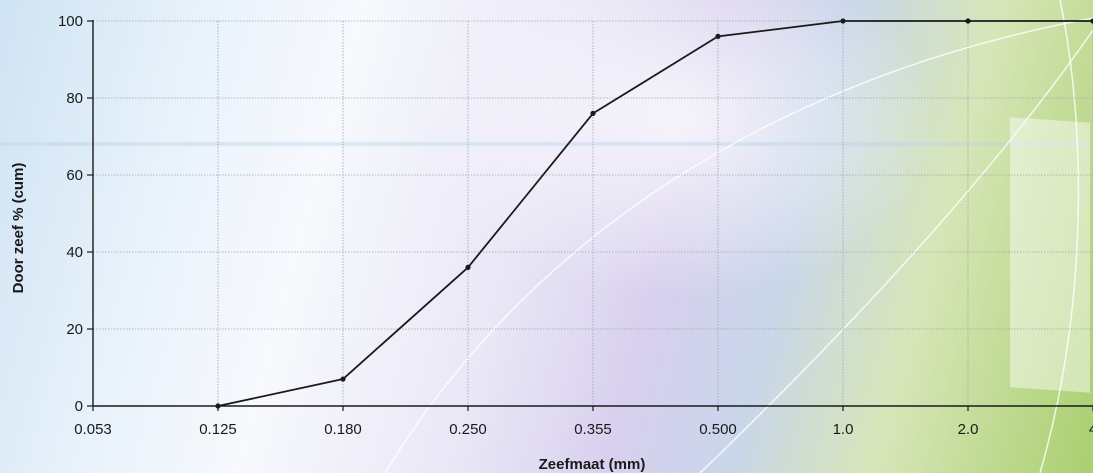 The height and width of the screenshot is (473, 1093). What do you see at coordinates (74, 329) in the screenshot?
I see `y-tick-label: 20` at bounding box center [74, 329].